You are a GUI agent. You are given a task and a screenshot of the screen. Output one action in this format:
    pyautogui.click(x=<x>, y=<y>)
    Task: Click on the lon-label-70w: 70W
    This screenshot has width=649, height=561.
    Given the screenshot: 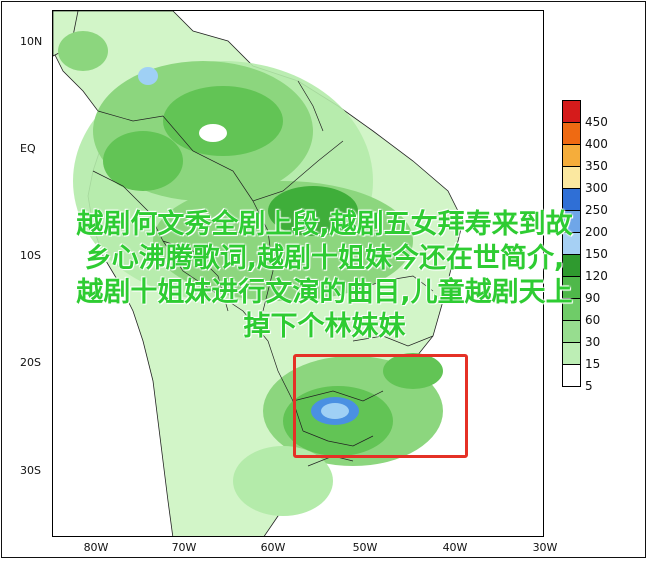 What is the action you would take?
    pyautogui.click(x=184, y=547)
    